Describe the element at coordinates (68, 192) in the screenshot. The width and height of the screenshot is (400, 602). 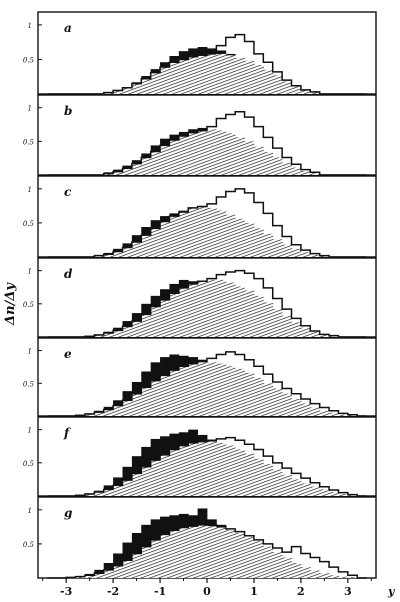
I see `panel-letter: c` at that location.